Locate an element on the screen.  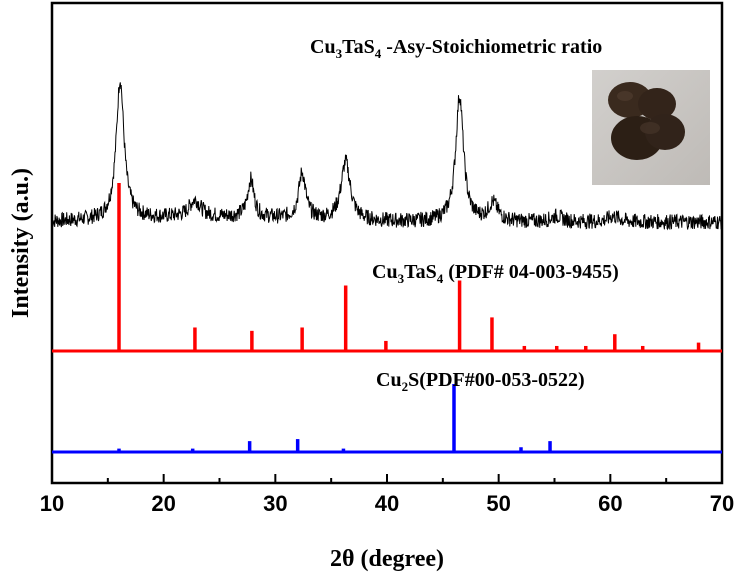
label-cu3tas4-reference: Cu3TaS4 (PDF# 04-003-9455) is located at coordinates (495, 273).